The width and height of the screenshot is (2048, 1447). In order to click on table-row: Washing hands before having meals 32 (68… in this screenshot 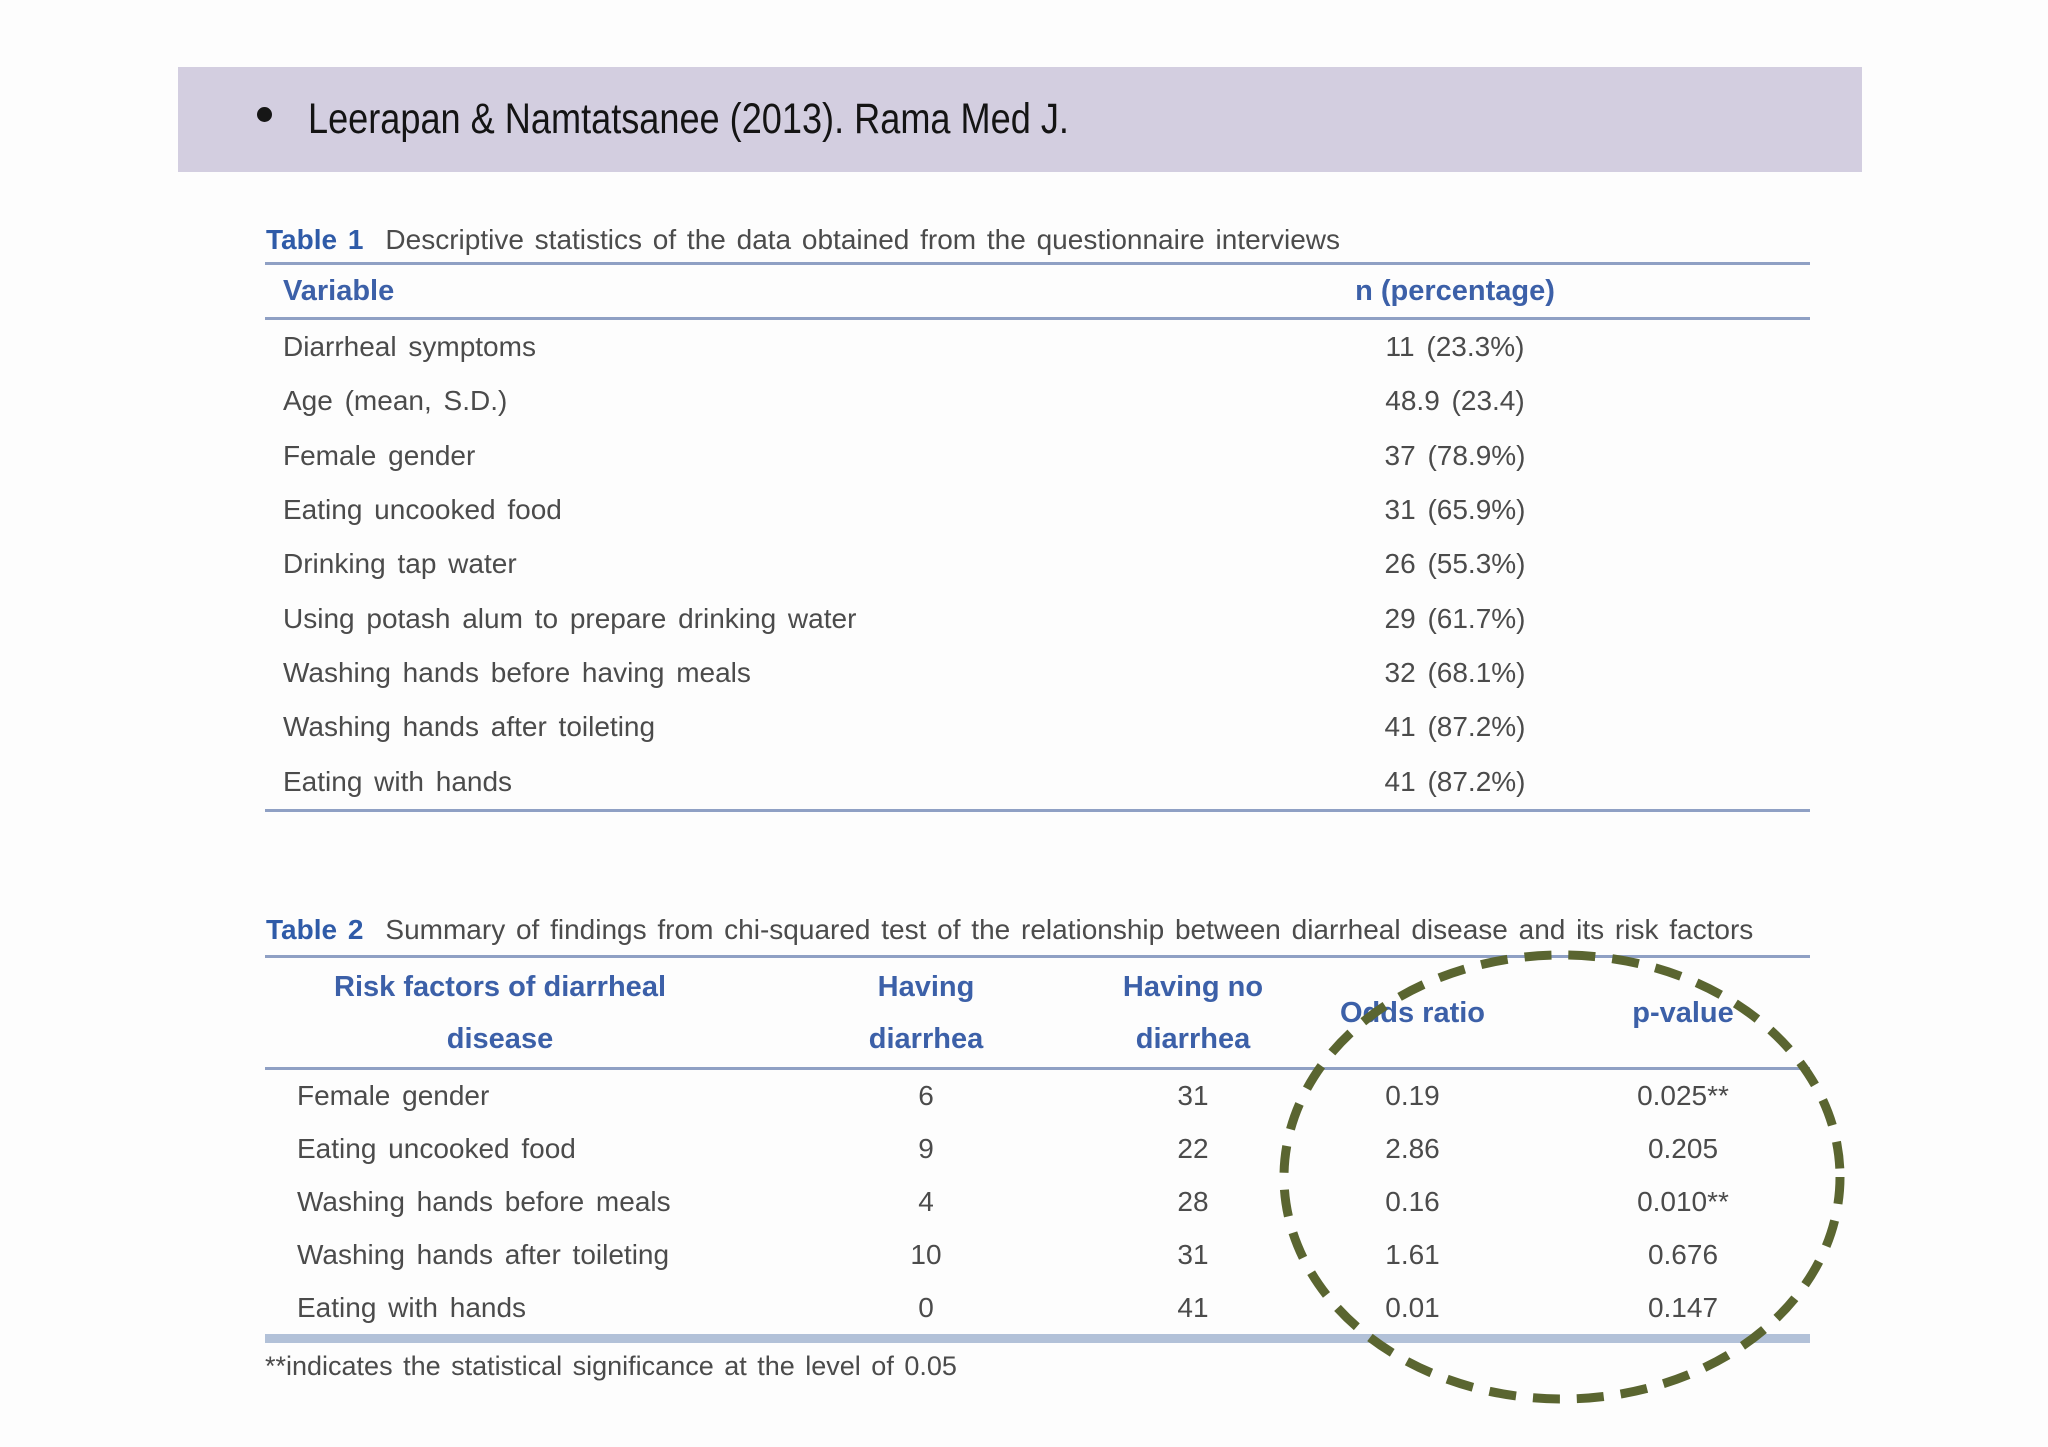, I will do `click(1037, 673)`.